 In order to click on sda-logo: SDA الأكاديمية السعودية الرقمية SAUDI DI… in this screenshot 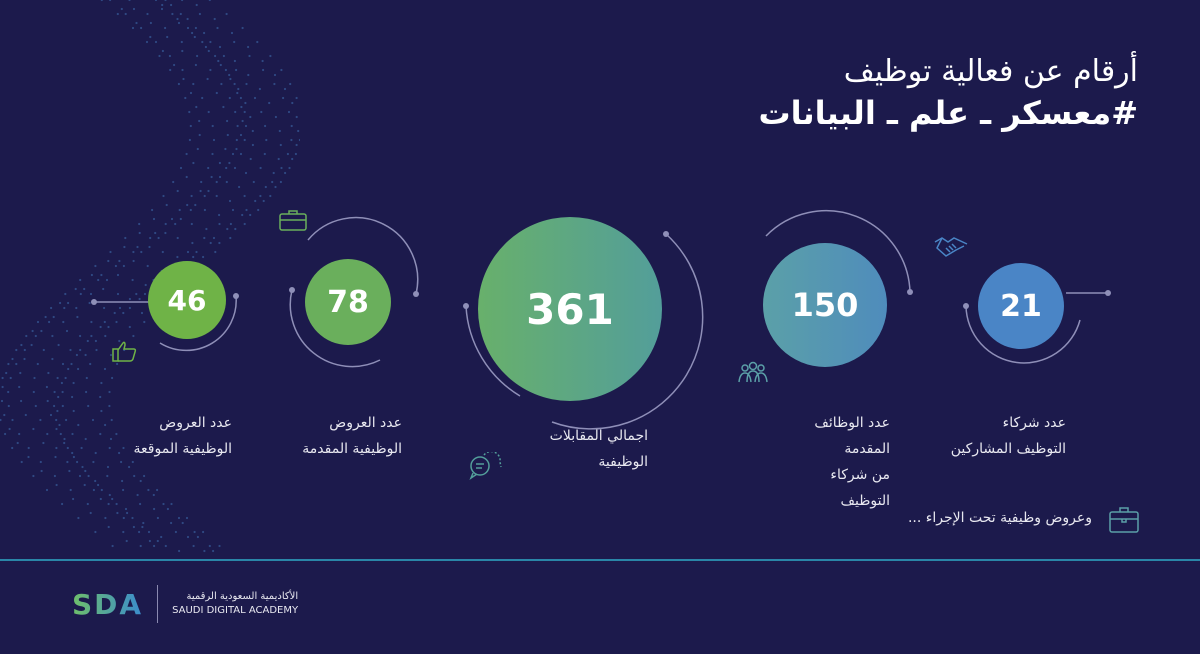, I will do `click(185, 604)`.